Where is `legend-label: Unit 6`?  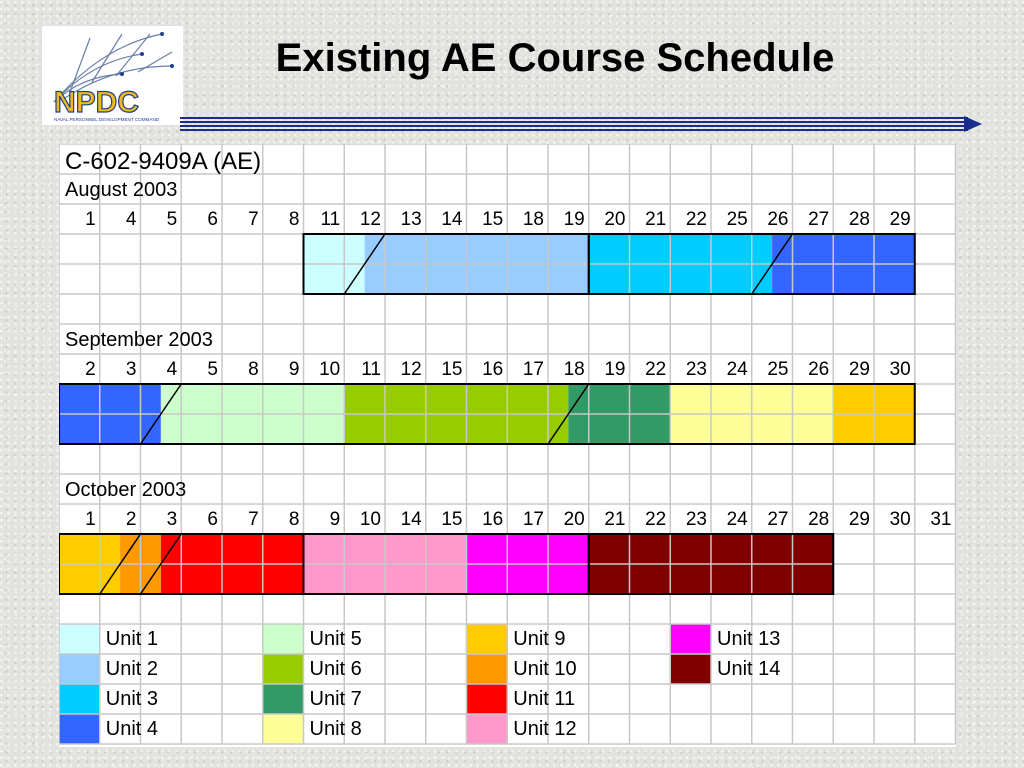 legend-label: Unit 6 is located at coordinates (335, 669).